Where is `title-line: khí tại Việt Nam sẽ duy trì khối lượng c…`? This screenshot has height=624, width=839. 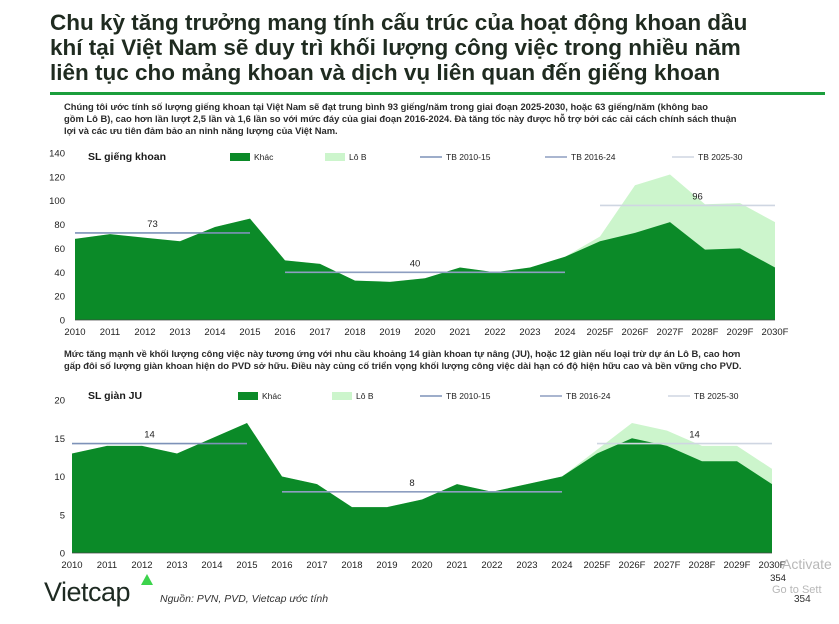 title-line: khí tại Việt Nam sẽ duy trì khối lượng c… is located at coordinates (395, 47).